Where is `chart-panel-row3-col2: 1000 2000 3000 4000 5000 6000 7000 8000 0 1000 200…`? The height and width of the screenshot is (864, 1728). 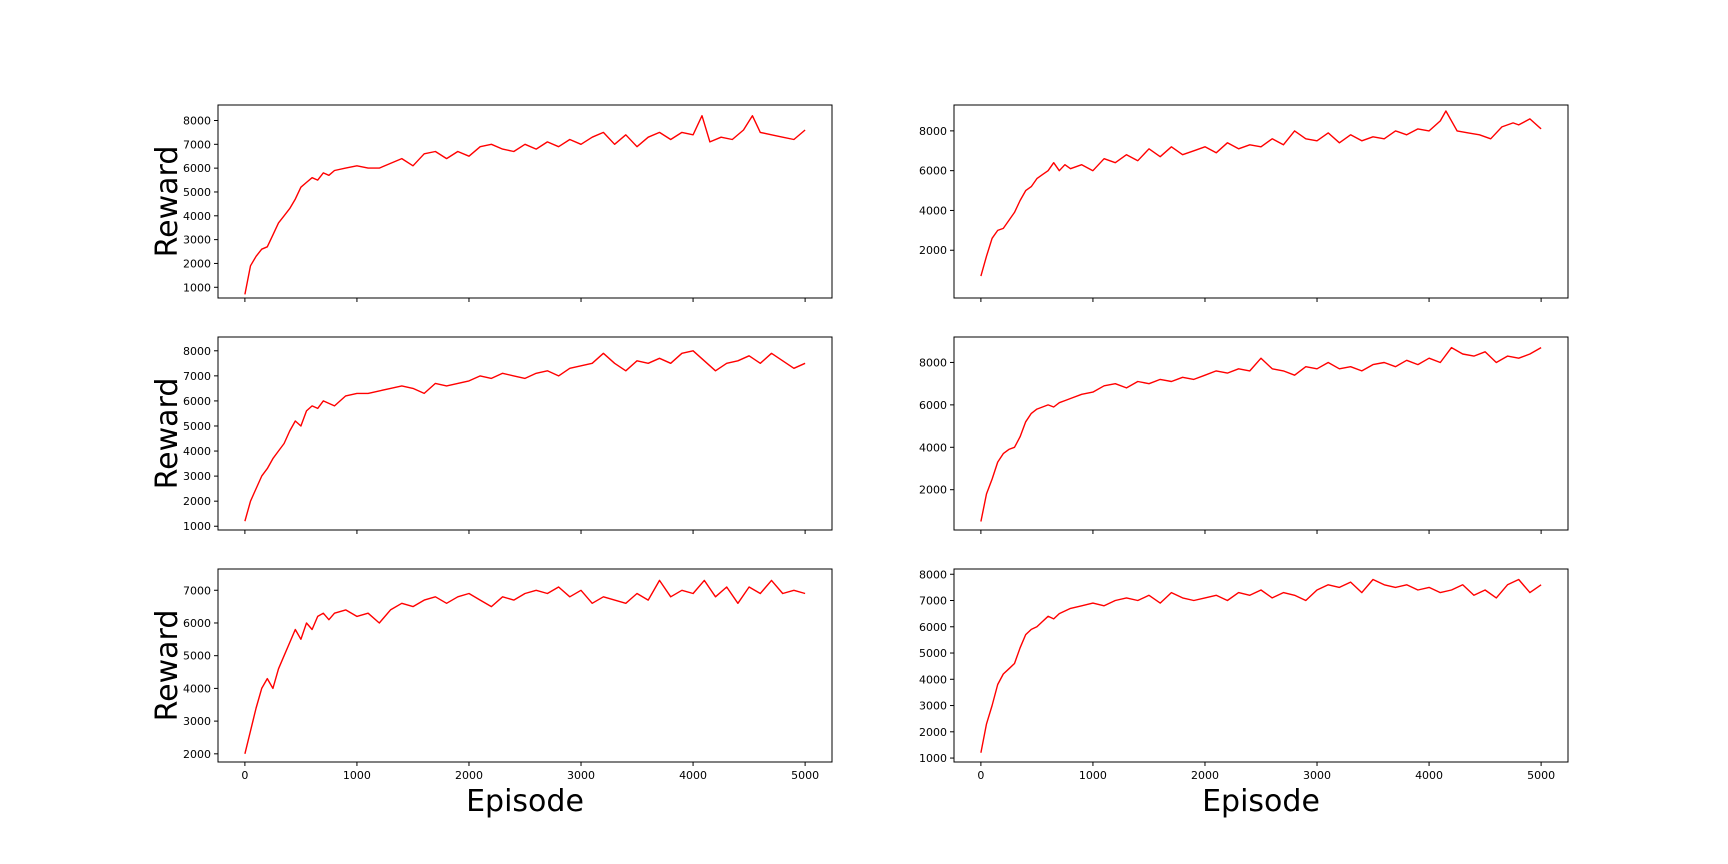 chart-panel-row3-col2: 1000 2000 3000 4000 5000 6000 7000 8000 0 1000 200… is located at coordinates (1244, 693).